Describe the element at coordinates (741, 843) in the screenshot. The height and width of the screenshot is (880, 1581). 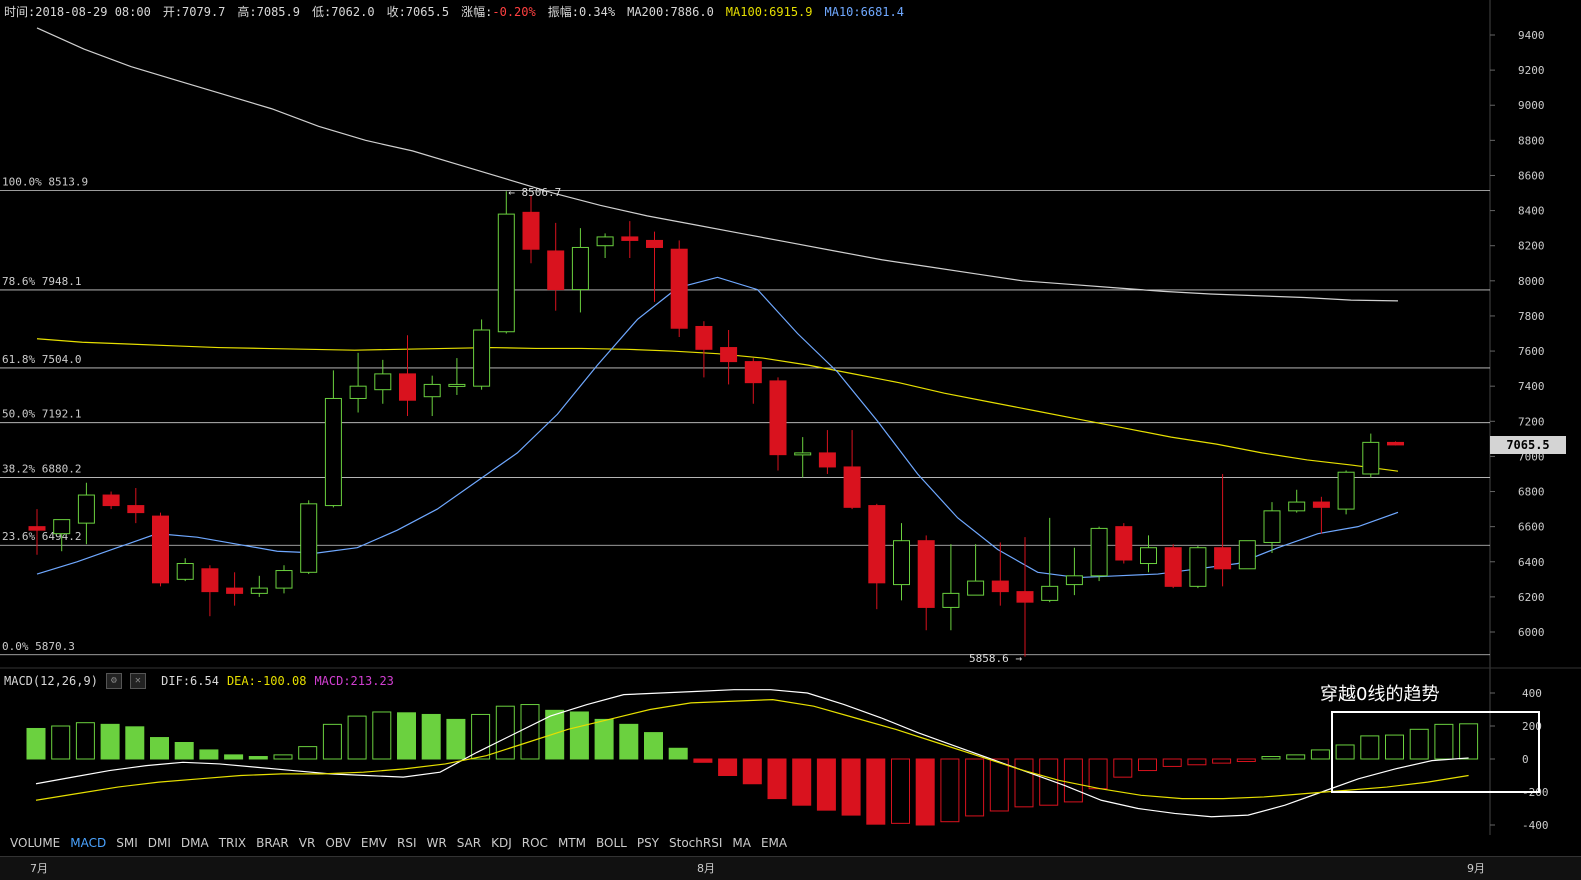
I see `tab-ma: MA` at that location.